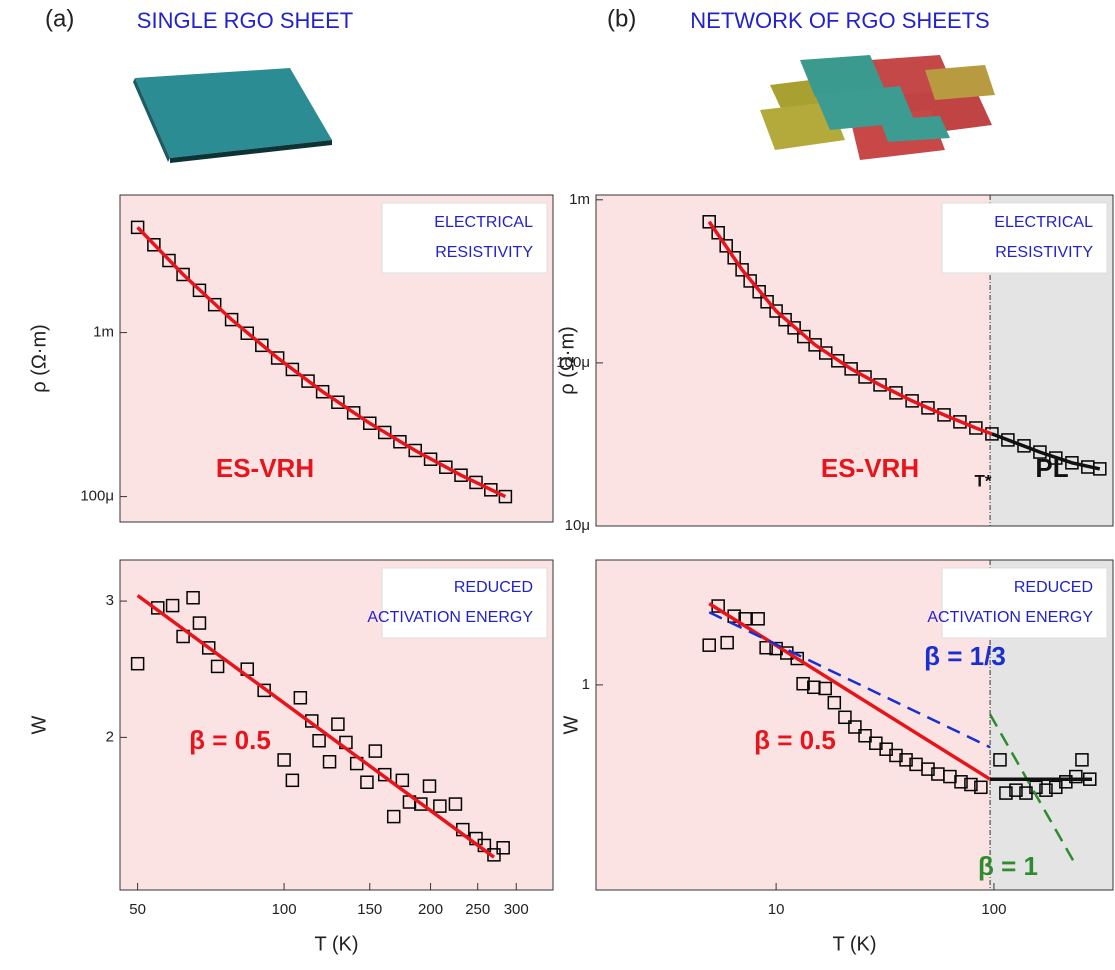 This screenshot has width=1115, height=970. What do you see at coordinates (839, 20) in the screenshot?
I see `panel-title: NETWORK OF RGO SHEETS` at bounding box center [839, 20].